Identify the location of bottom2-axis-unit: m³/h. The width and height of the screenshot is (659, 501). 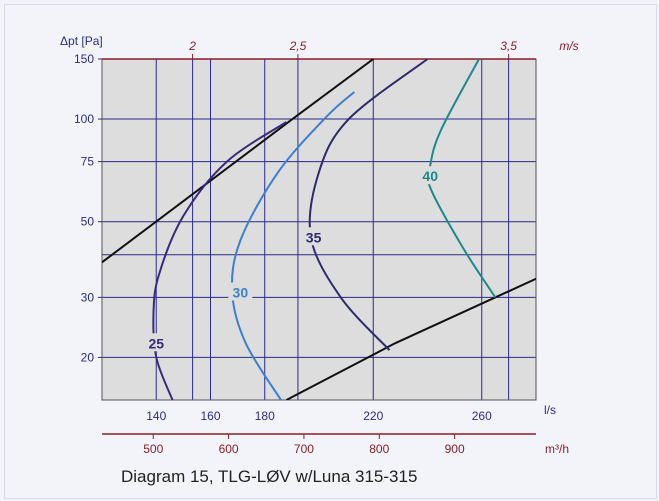
(557, 449).